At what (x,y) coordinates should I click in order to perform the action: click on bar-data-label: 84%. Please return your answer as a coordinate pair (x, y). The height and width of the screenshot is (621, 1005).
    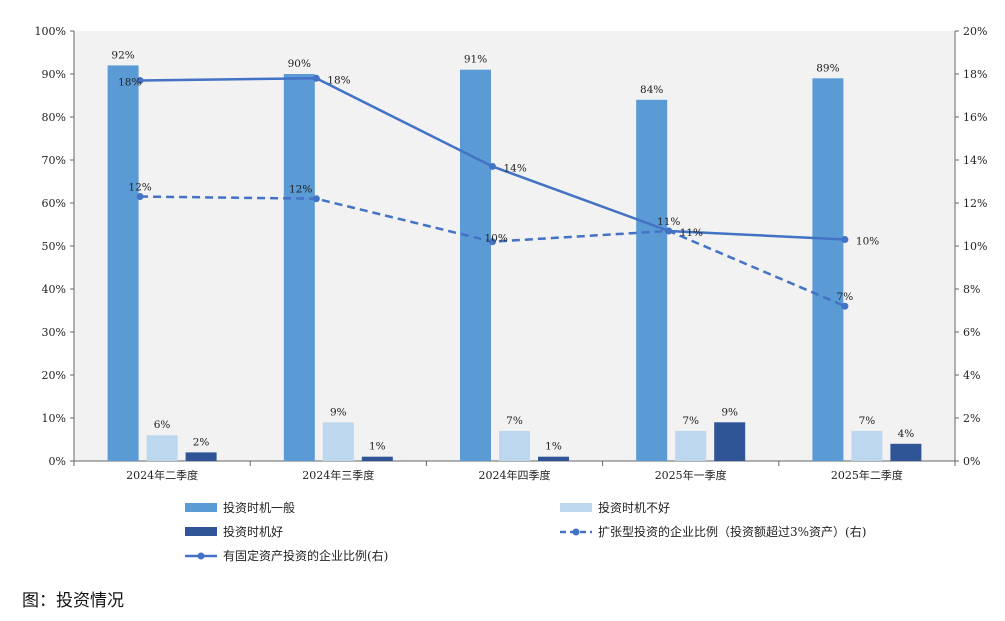
    Looking at the image, I should click on (651, 90).